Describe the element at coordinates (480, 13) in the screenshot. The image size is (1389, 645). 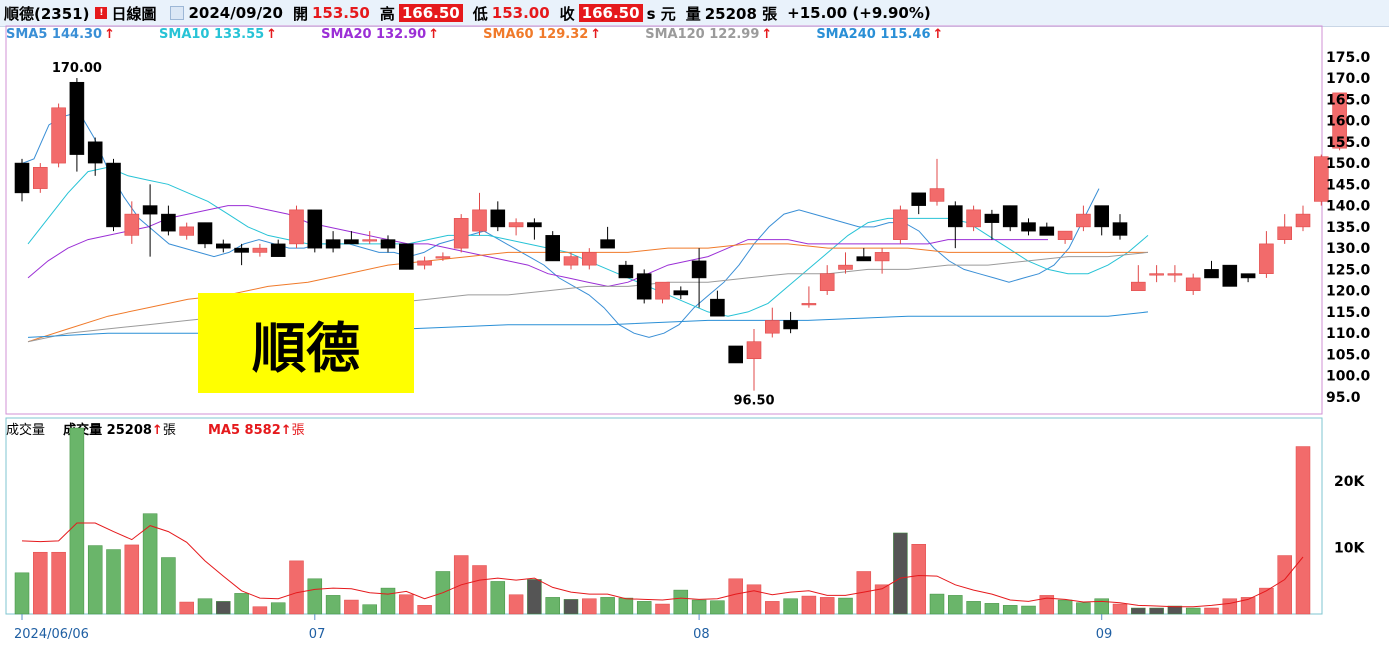
I see `low-label: 低` at that location.